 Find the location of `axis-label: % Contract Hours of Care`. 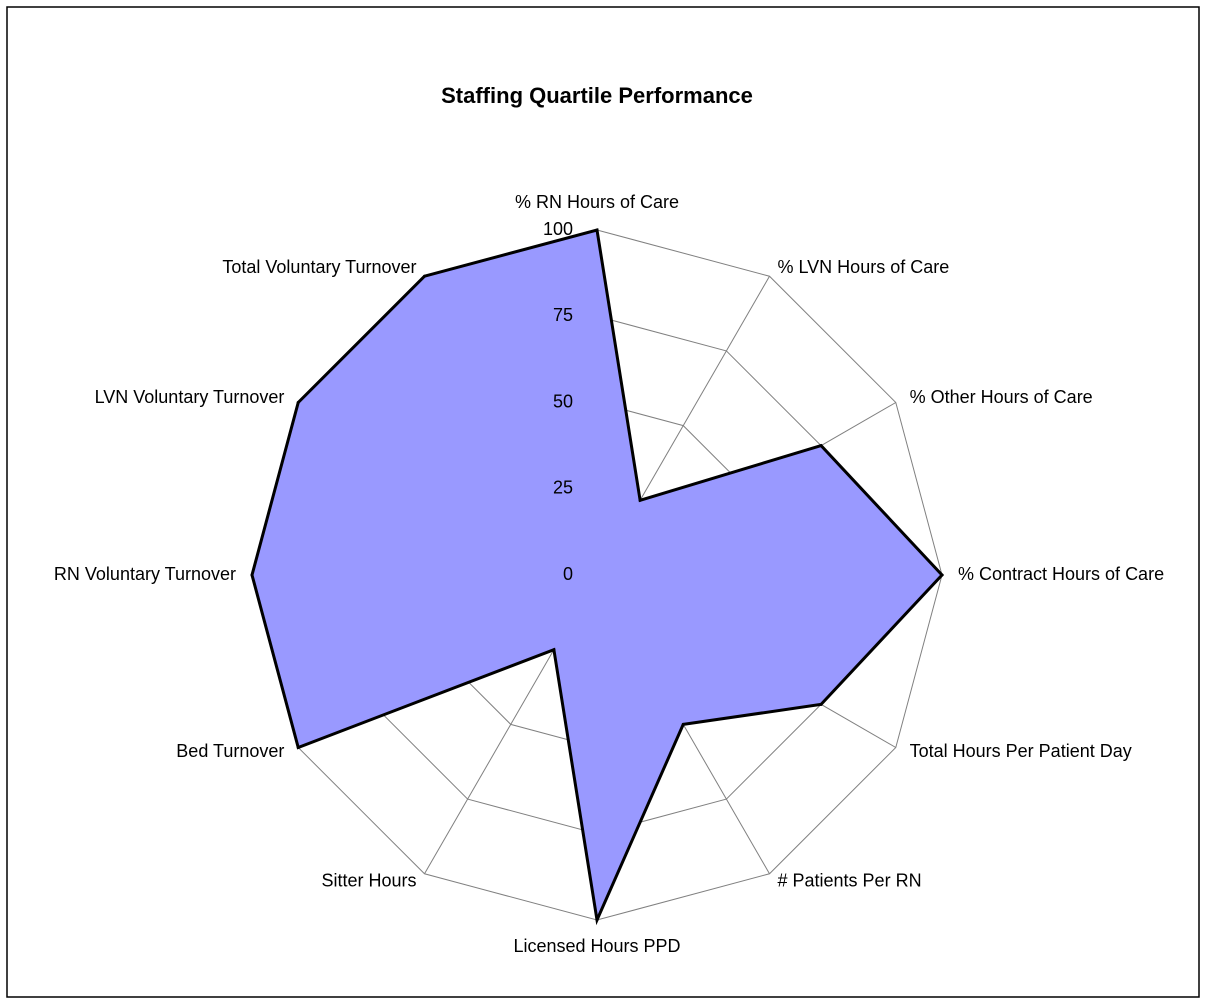

axis-label: % Contract Hours of Care is located at coordinates (1061, 574).